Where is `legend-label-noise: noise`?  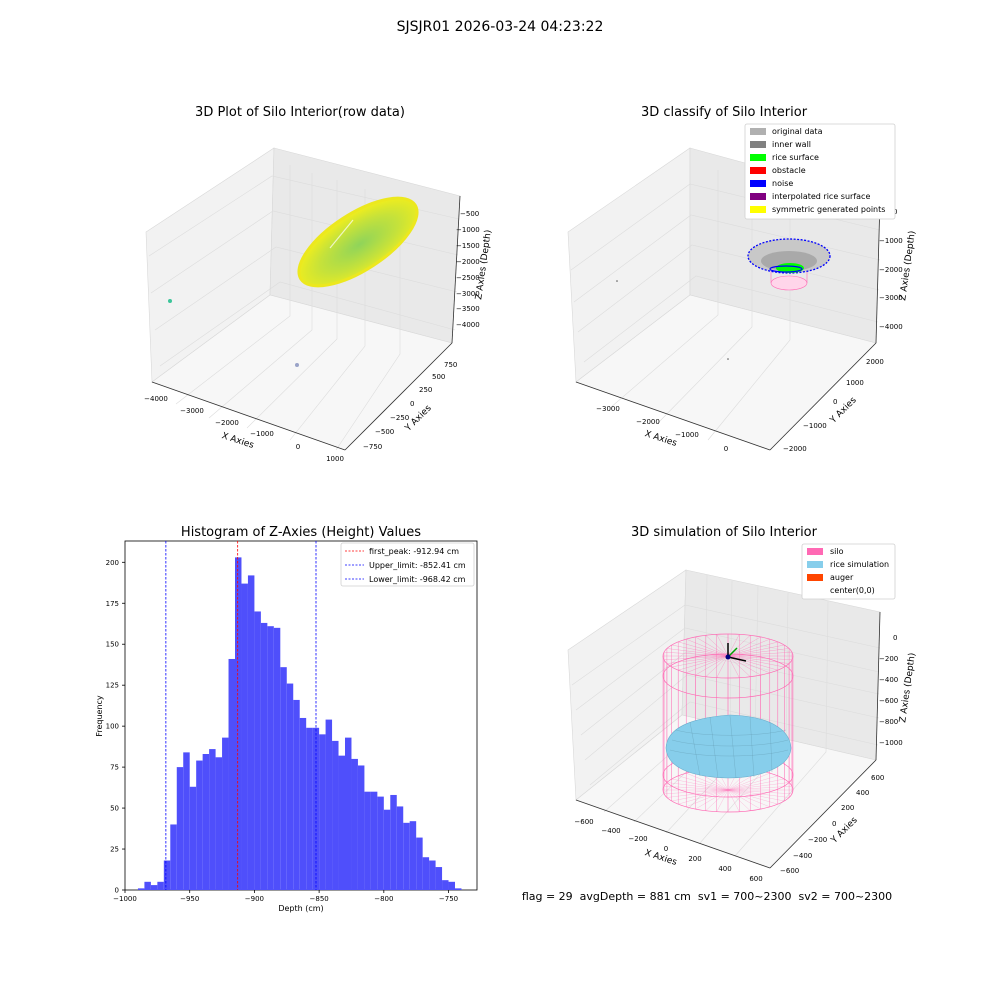 legend-label-noise: noise is located at coordinates (782, 183).